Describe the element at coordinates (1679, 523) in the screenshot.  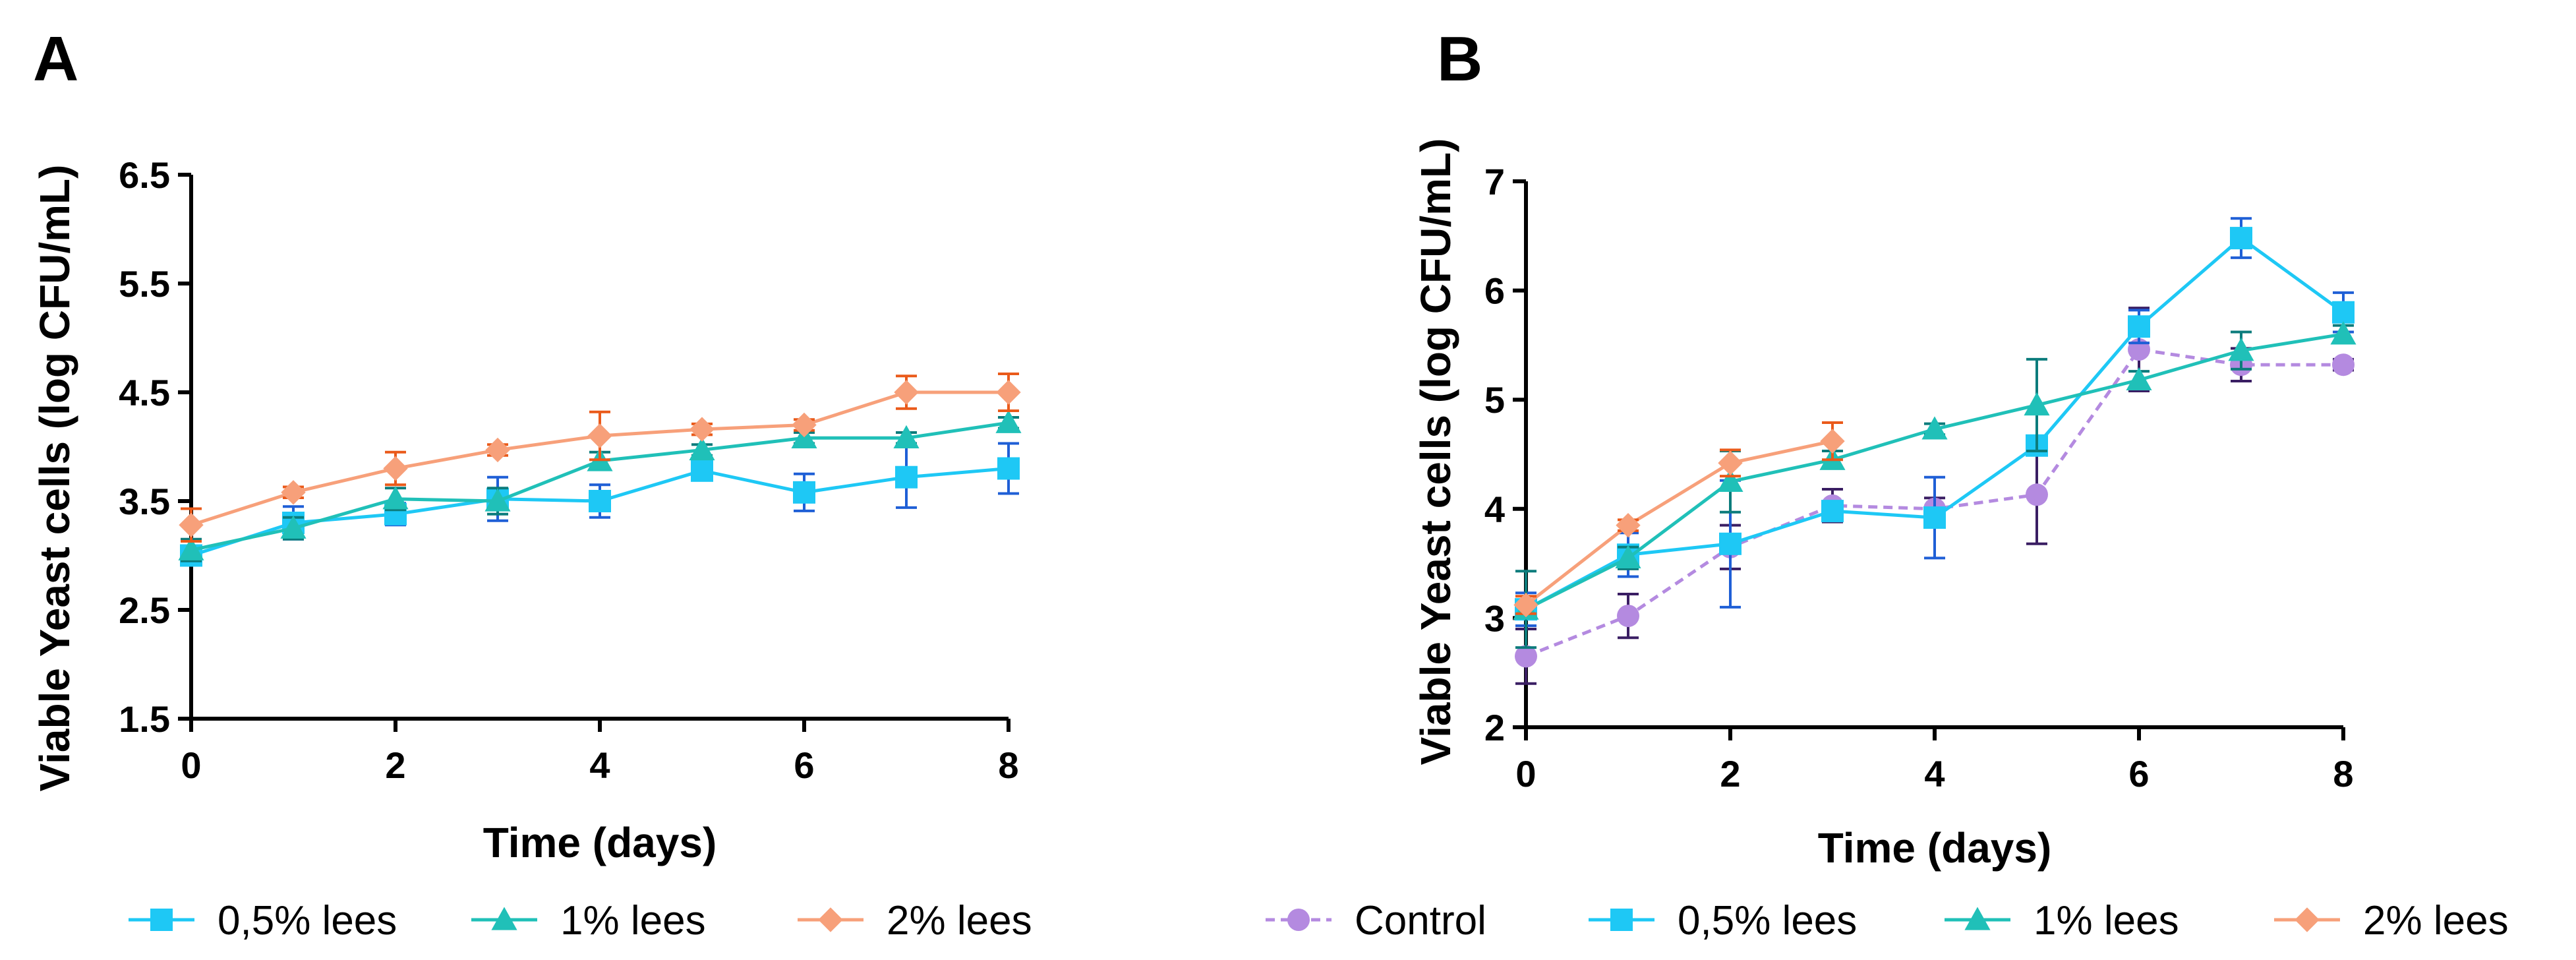
I see `panel-b-line-2-lees` at that location.